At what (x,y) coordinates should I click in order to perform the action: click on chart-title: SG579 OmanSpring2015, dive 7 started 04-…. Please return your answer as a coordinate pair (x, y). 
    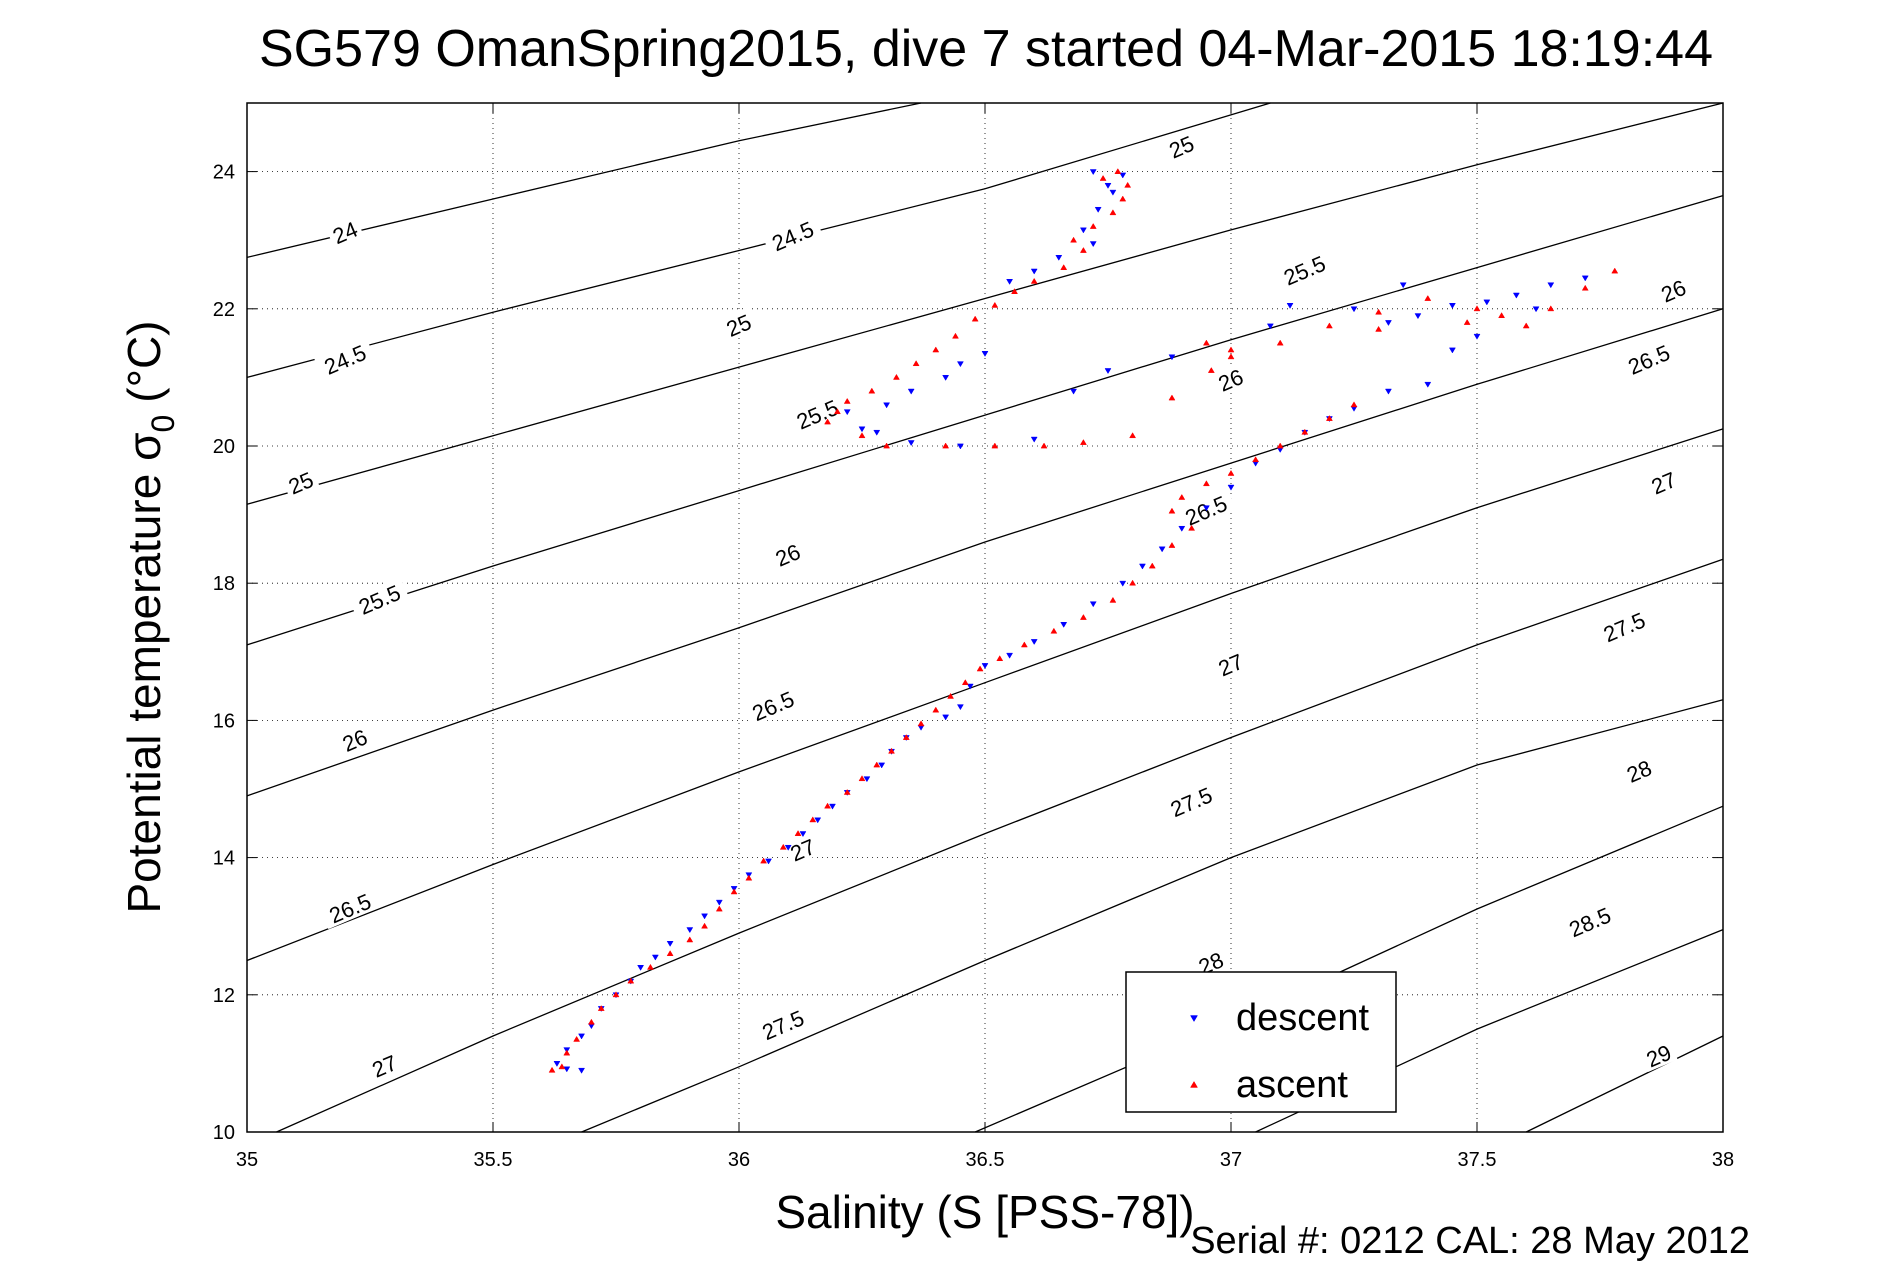
    Looking at the image, I should click on (986, 49).